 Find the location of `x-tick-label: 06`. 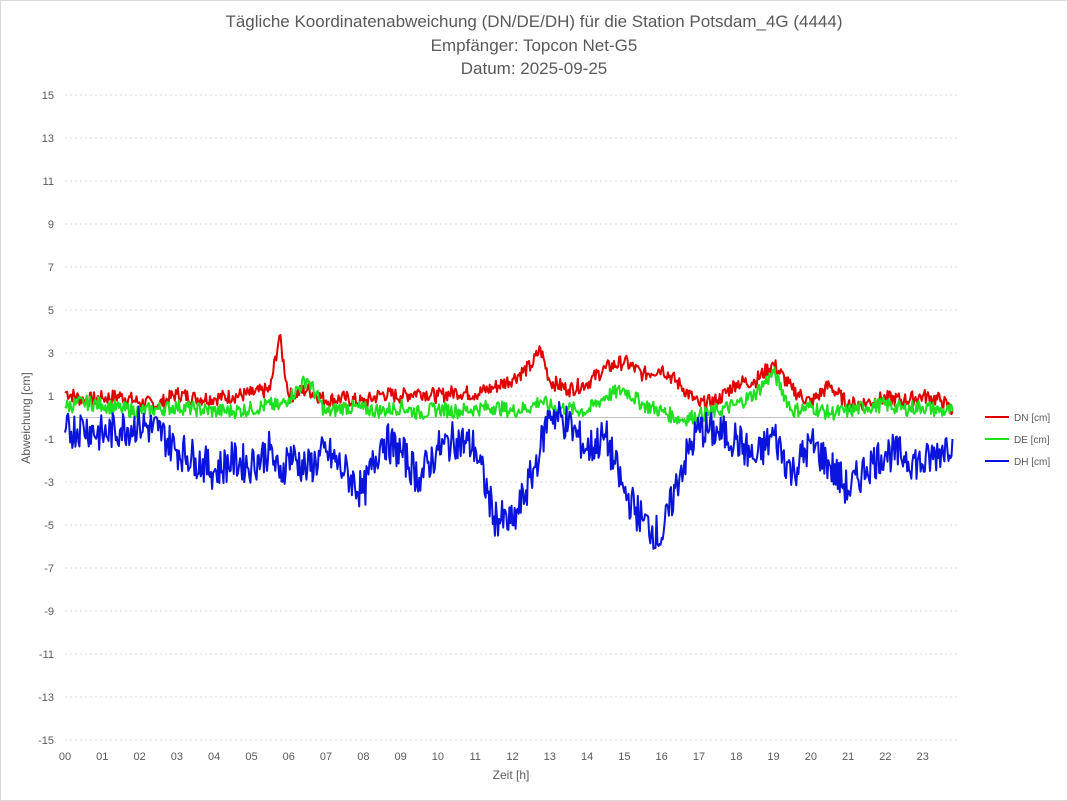

x-tick-label: 06 is located at coordinates (289, 757).